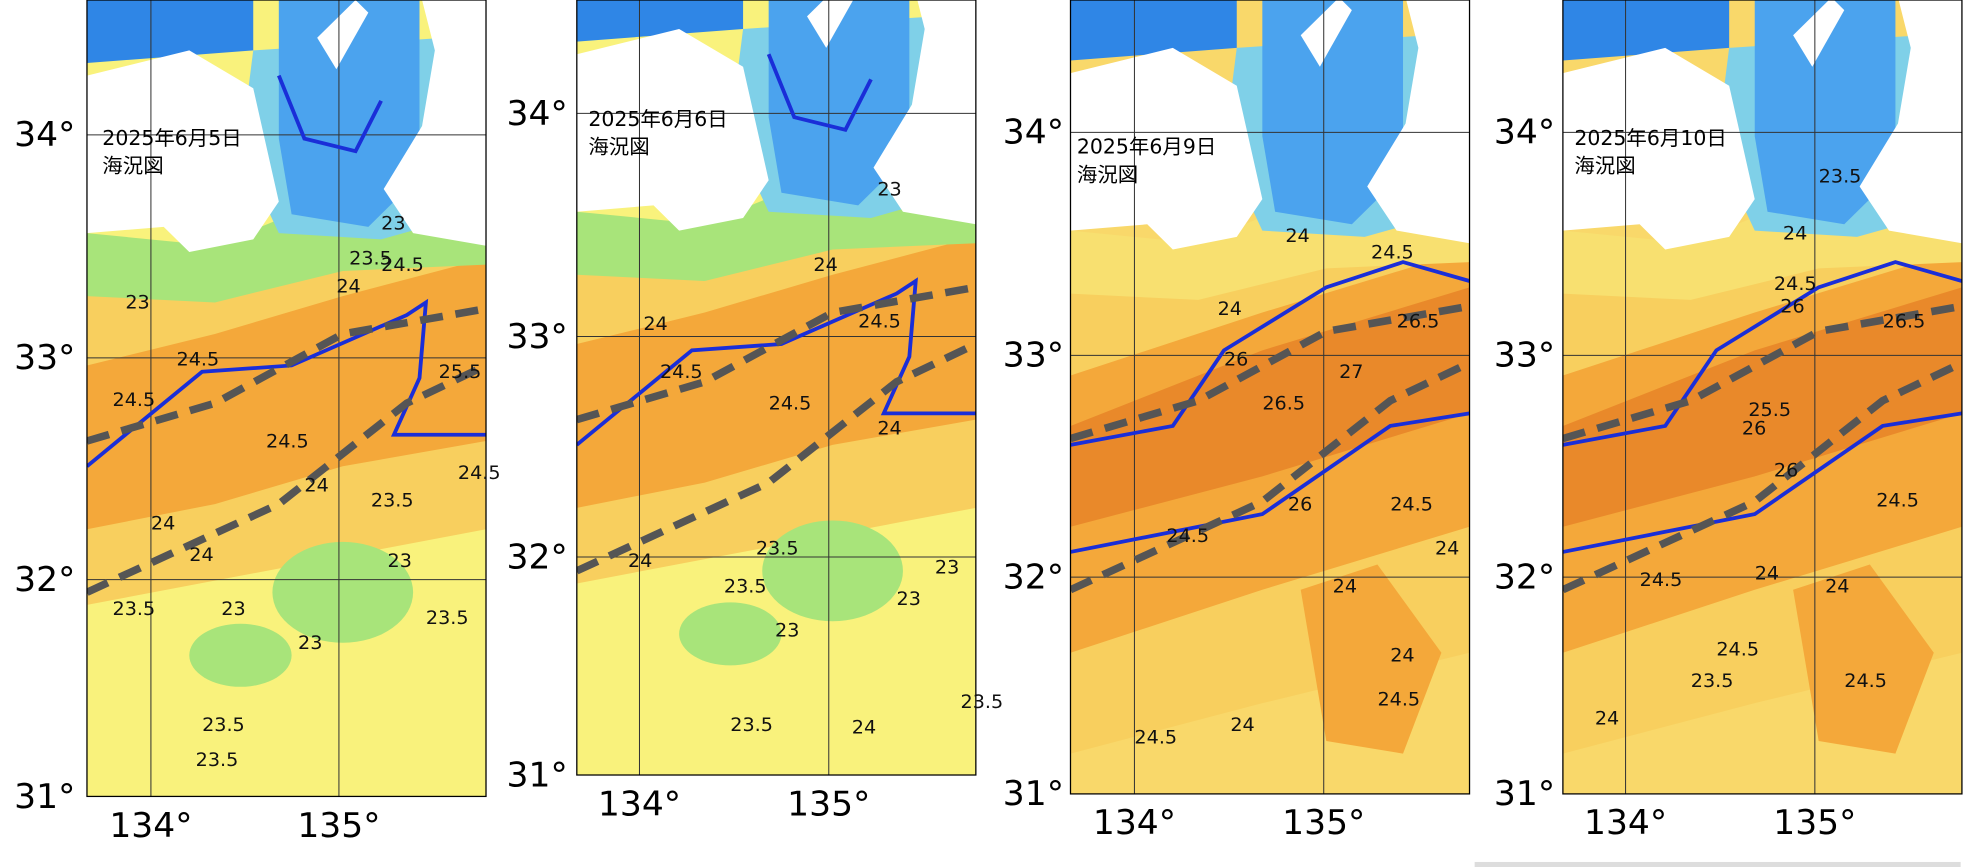  What do you see at coordinates (1146, 147) in the screenshot?
I see `date-label: 2025年6月9日` at bounding box center [1146, 147].